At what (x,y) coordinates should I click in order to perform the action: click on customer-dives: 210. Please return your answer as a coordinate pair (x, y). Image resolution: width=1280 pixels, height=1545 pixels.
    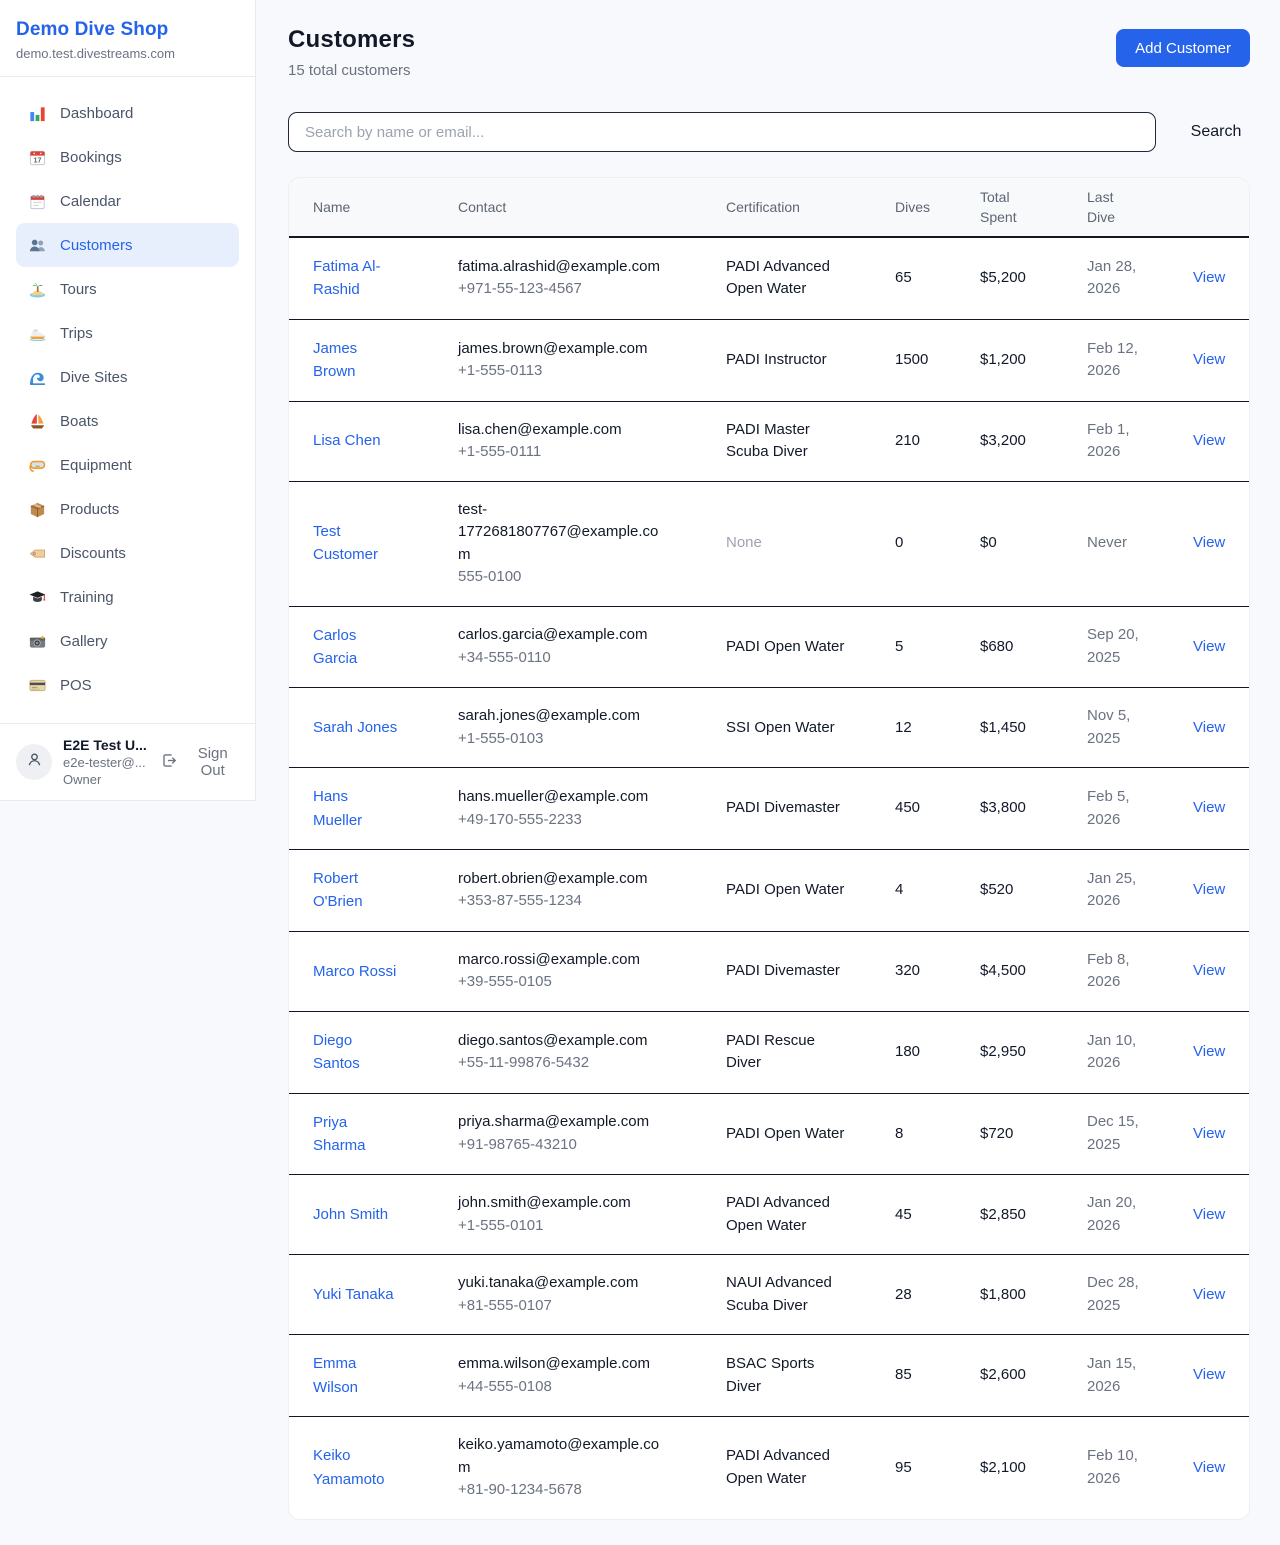
    Looking at the image, I should click on (908, 440).